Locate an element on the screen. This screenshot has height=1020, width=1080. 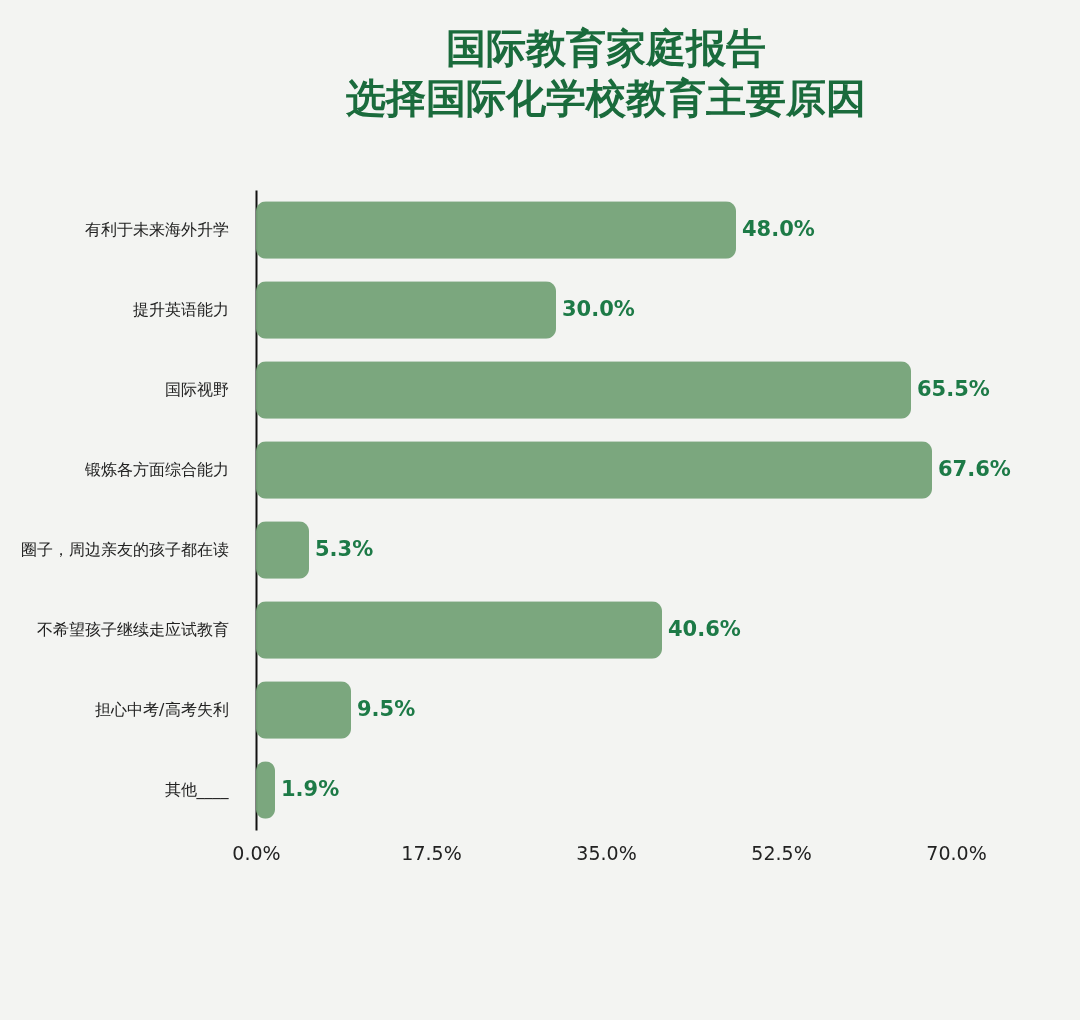
y-tick-label: 担心中考/高考失利 is located at coordinates (162, 709).